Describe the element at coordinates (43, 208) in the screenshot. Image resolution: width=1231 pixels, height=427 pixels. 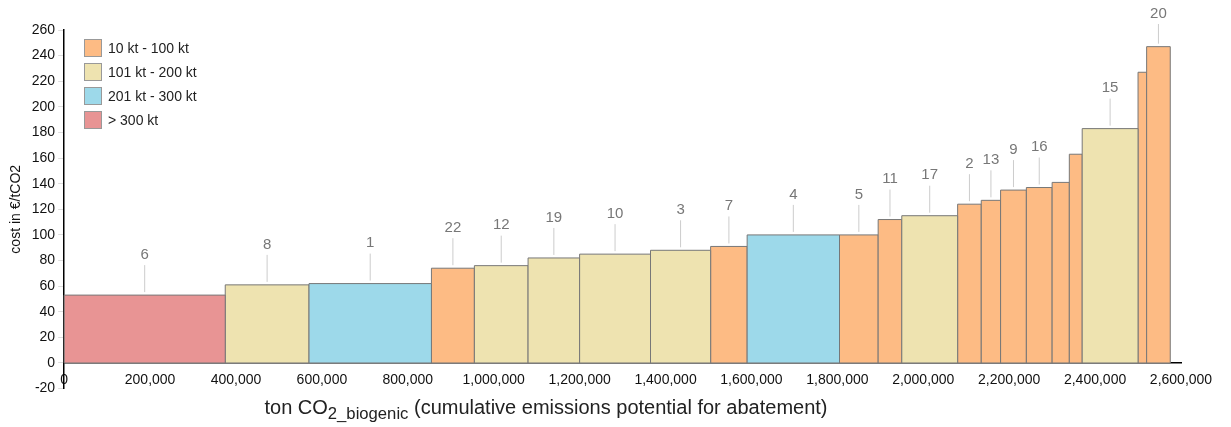
I see `y-tick-label: 120` at that location.